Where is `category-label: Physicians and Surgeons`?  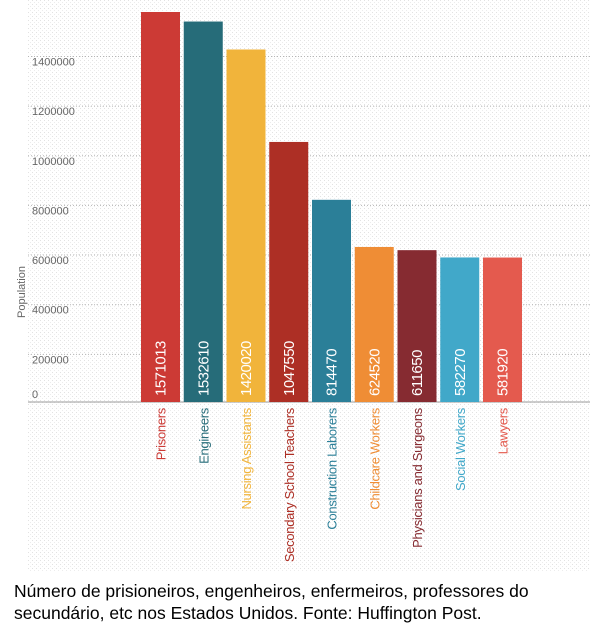
category-label: Physicians and Surgeons is located at coordinates (417, 477).